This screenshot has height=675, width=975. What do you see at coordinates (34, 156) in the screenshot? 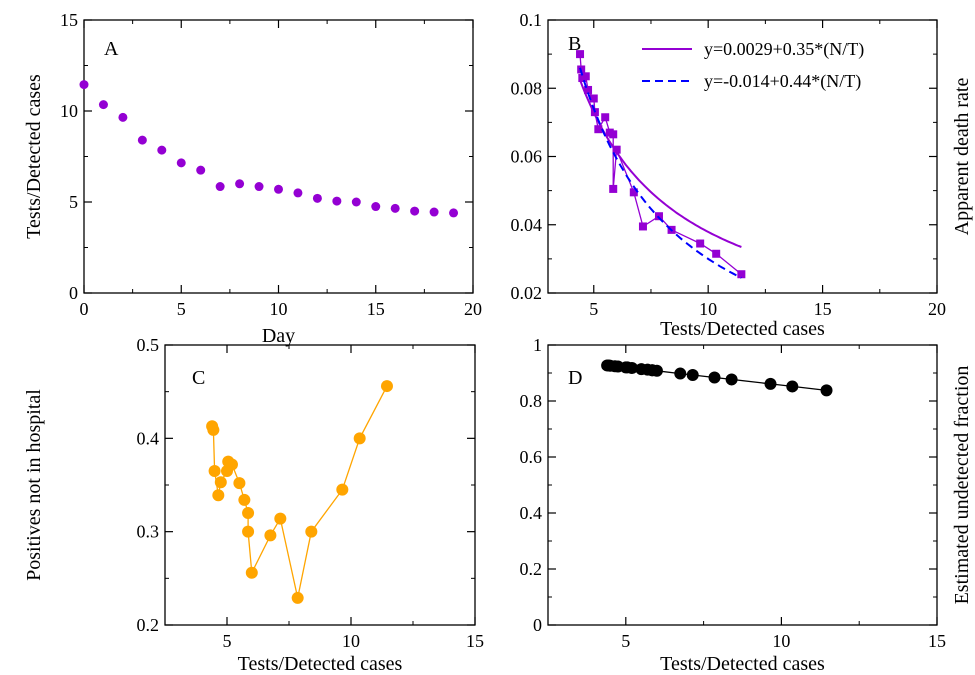
I see `y-axis-label: Tests/Detected cases` at bounding box center [34, 156].